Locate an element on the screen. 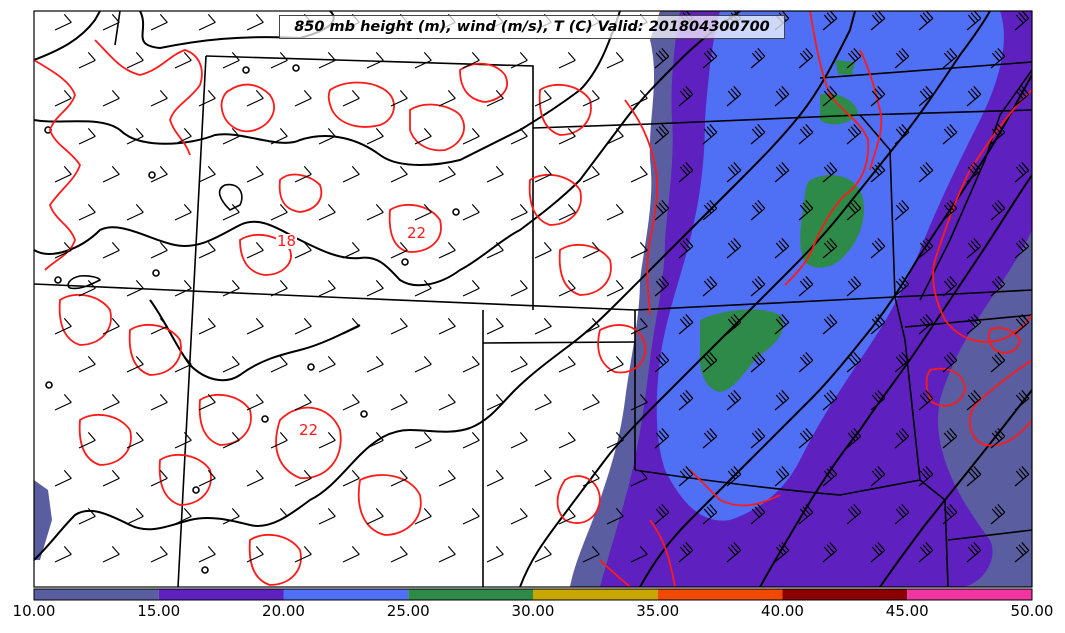 The image size is (1065, 633). colorbar-tick-label: 25.00 is located at coordinates (408, 611).